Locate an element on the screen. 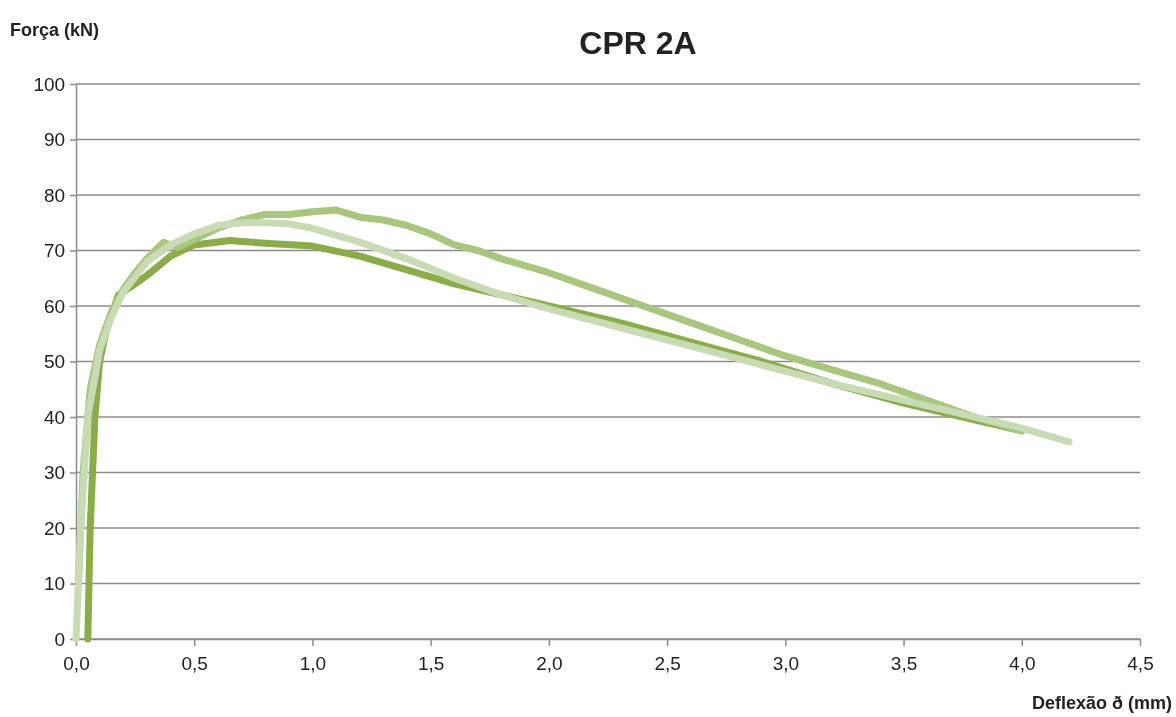 Image resolution: width=1176 pixels, height=717 pixels. y-tick-label: 60 is located at coordinates (54, 306).